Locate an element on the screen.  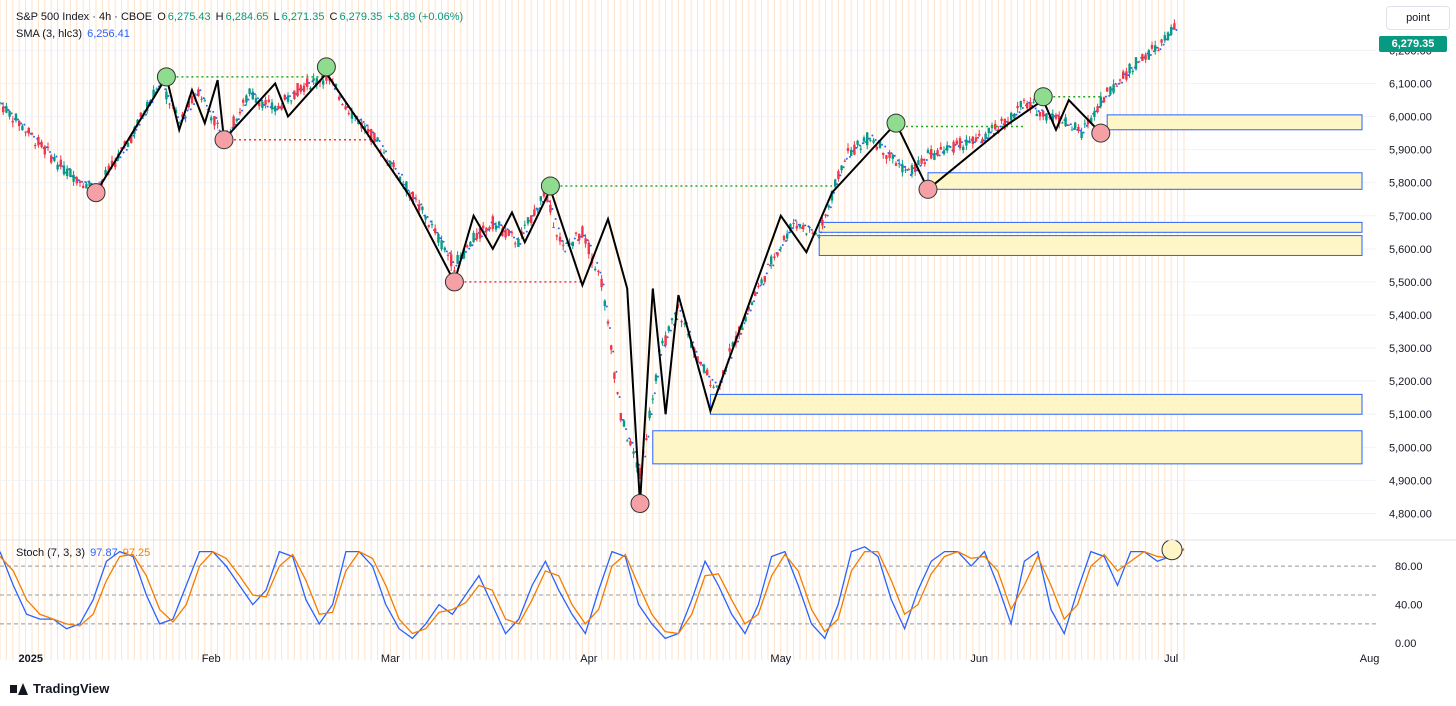
time-tick-label: Aug is located at coordinates (1370, 659).